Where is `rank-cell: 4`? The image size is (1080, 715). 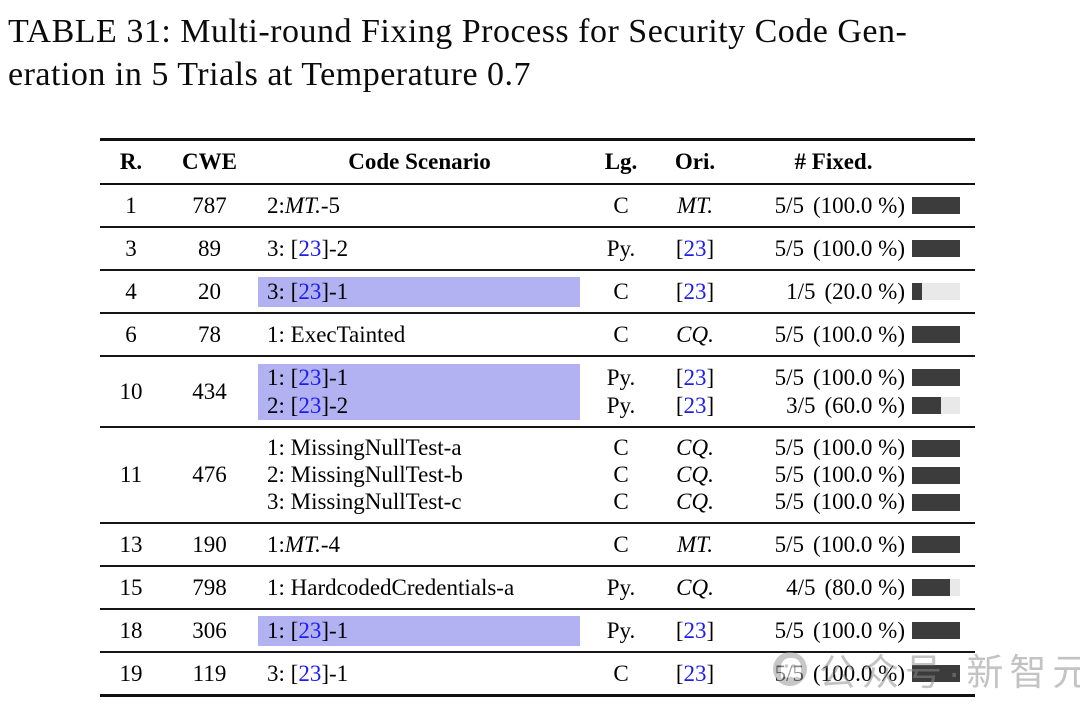 rank-cell: 4 is located at coordinates (131, 291).